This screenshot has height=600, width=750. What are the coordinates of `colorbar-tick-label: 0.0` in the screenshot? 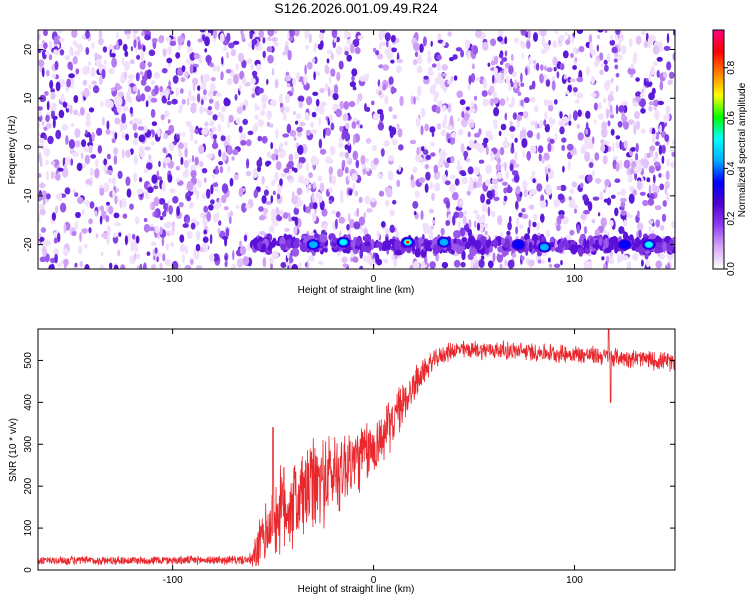 It's located at (731, 269).